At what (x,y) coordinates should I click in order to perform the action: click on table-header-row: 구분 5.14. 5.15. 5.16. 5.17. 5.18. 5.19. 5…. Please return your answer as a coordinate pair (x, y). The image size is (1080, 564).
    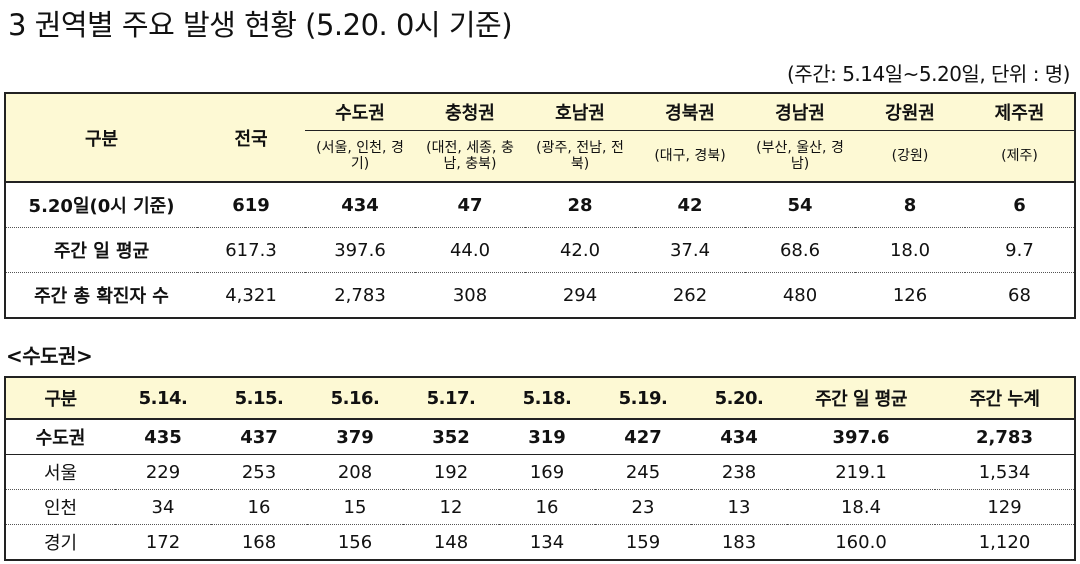
    Looking at the image, I should click on (540, 398).